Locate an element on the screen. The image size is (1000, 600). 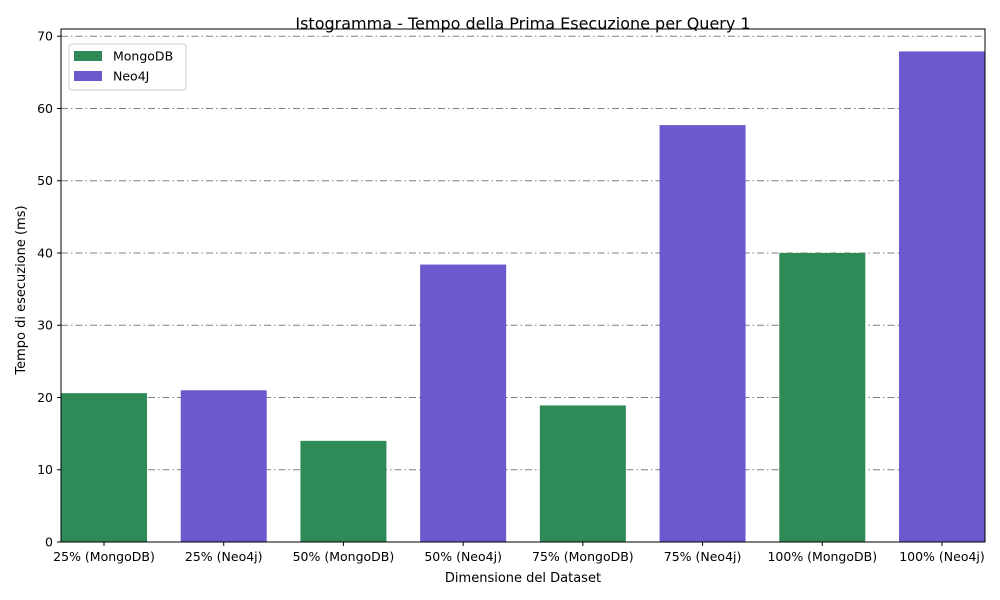
y-tick-label: 50 is located at coordinates (45, 180).